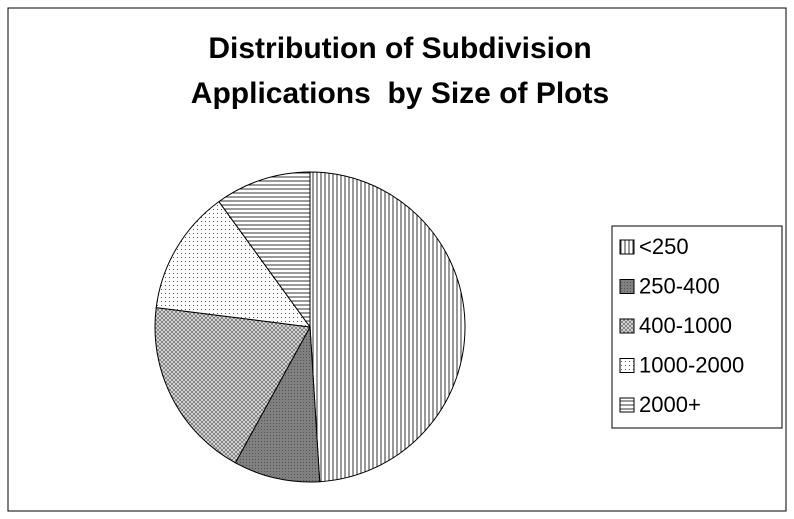 The width and height of the screenshot is (794, 519). What do you see at coordinates (664, 246) in the screenshot?
I see `legend-label: <250` at bounding box center [664, 246].